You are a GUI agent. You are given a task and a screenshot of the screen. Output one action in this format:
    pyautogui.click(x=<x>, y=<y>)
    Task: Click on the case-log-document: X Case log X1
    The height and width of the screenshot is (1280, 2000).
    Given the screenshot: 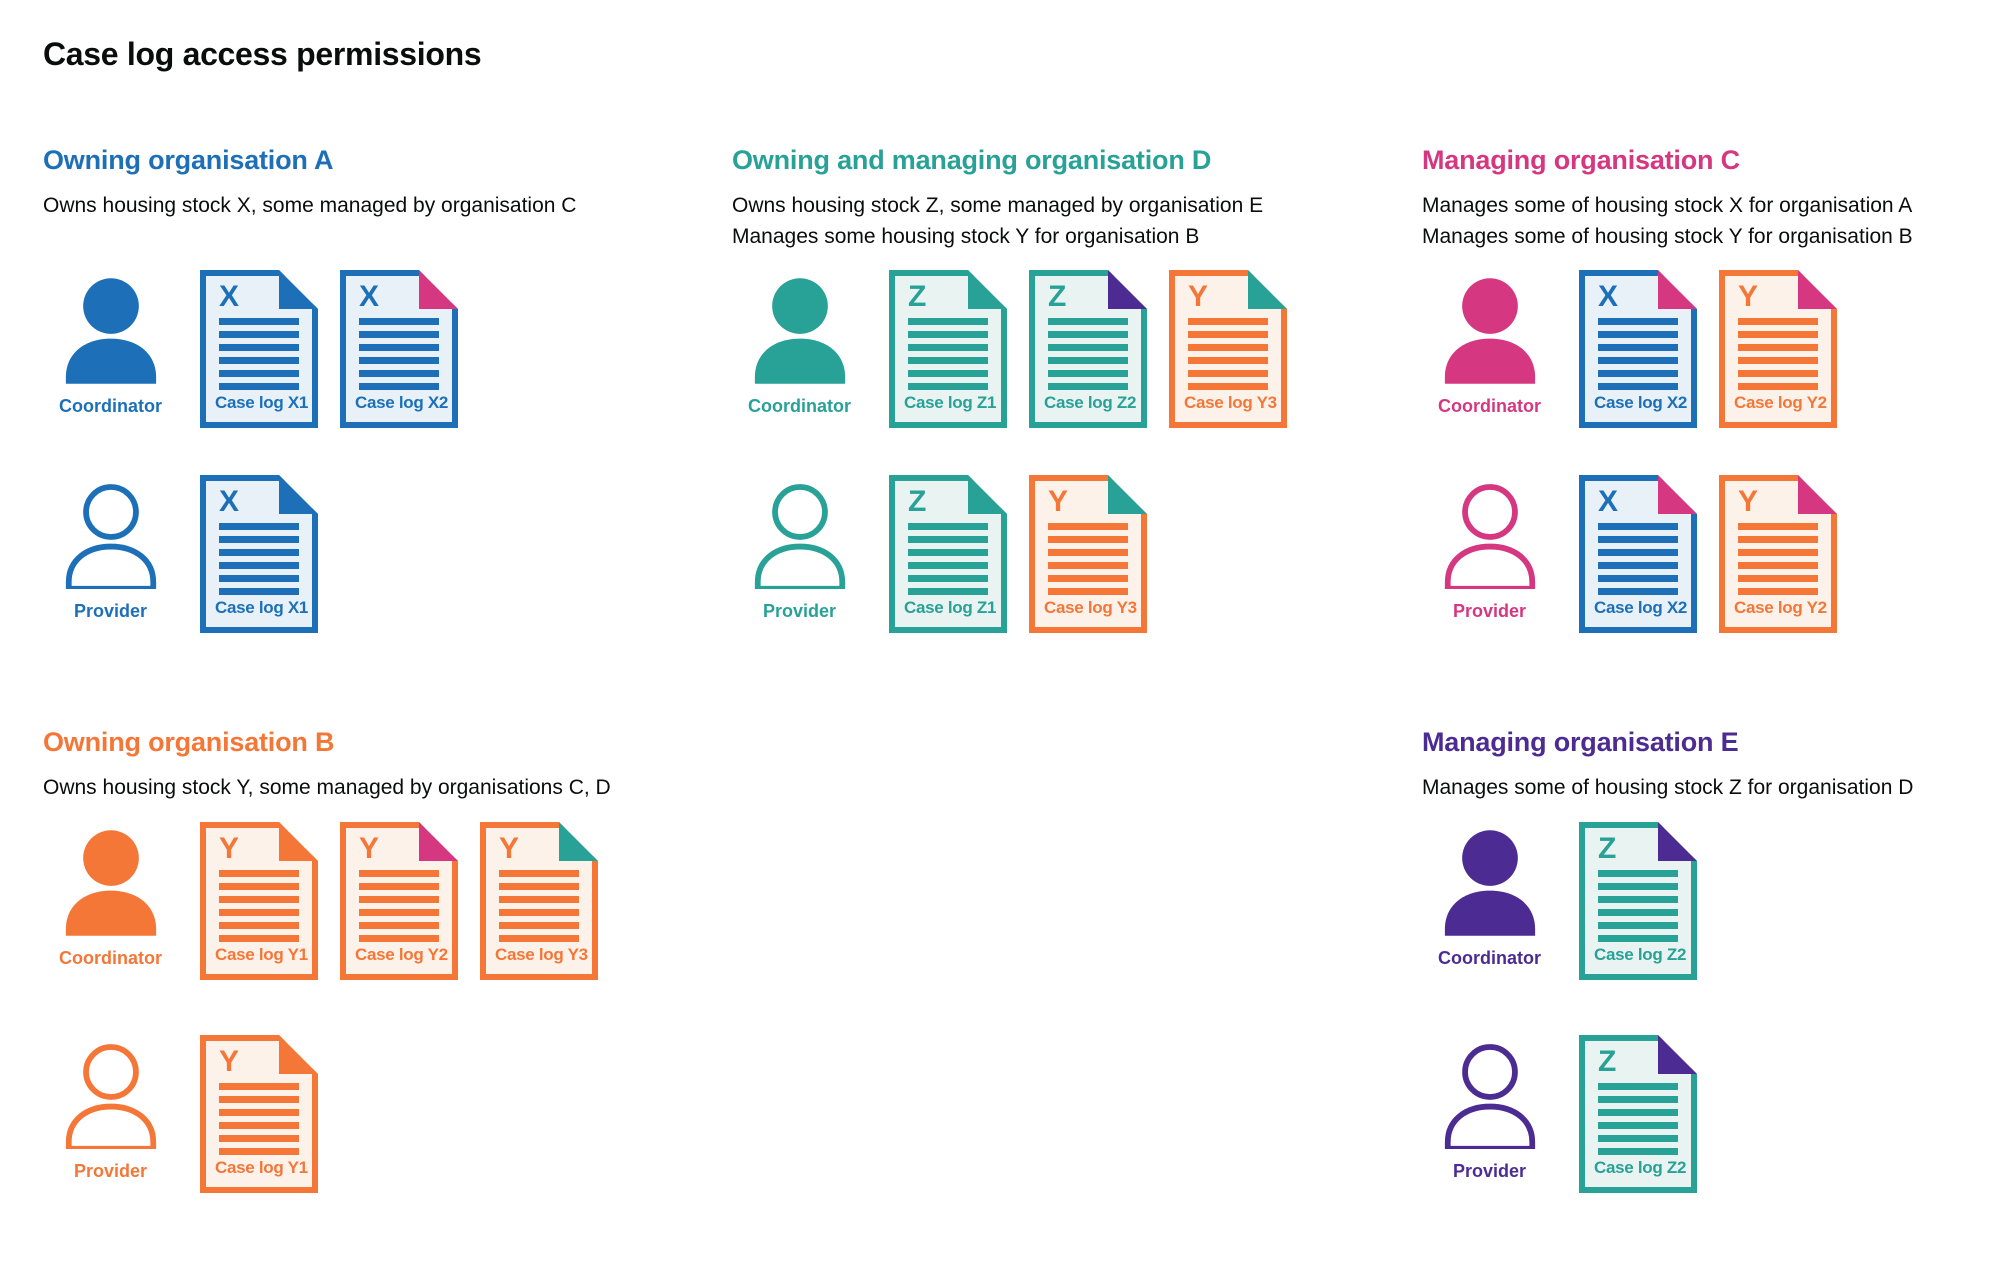 What is the action you would take?
    pyautogui.click(x=259, y=349)
    